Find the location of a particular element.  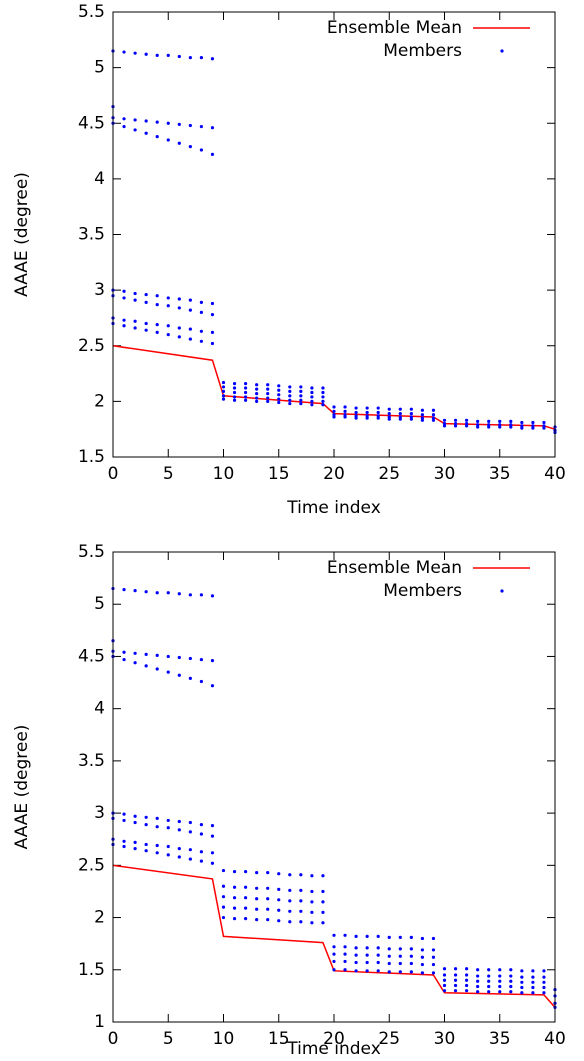

x-tick-label: 5 is located at coordinates (168, 474).